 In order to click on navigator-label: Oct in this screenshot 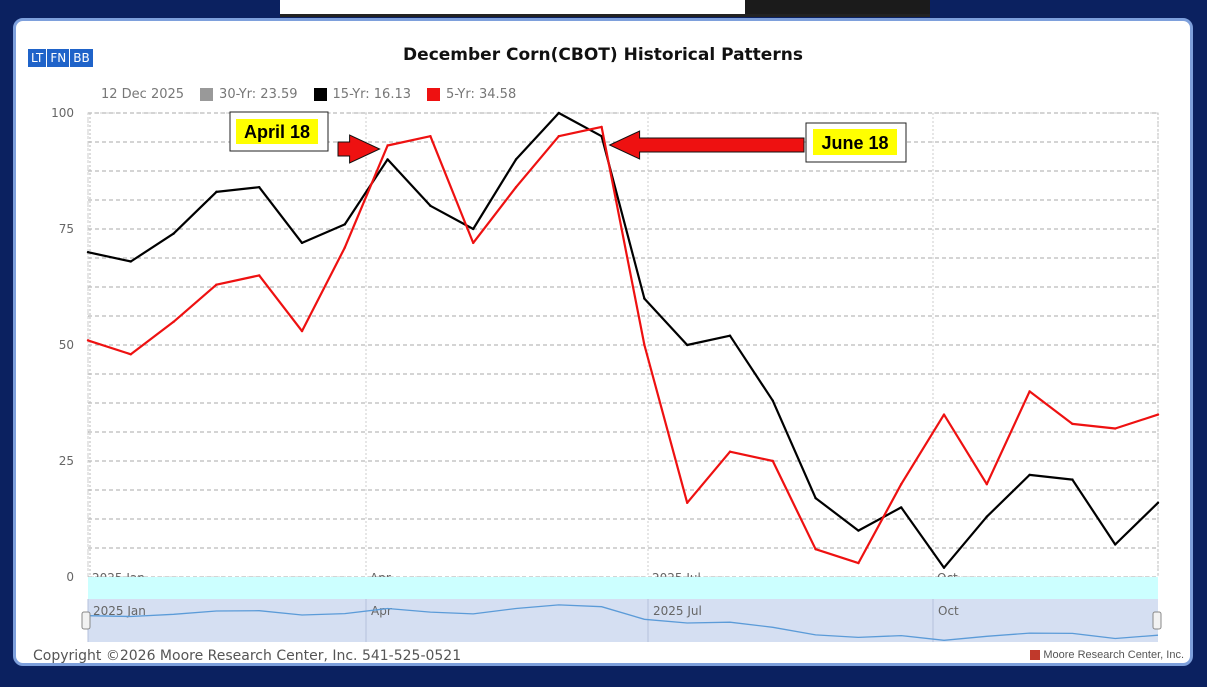, I will do `click(948, 611)`.